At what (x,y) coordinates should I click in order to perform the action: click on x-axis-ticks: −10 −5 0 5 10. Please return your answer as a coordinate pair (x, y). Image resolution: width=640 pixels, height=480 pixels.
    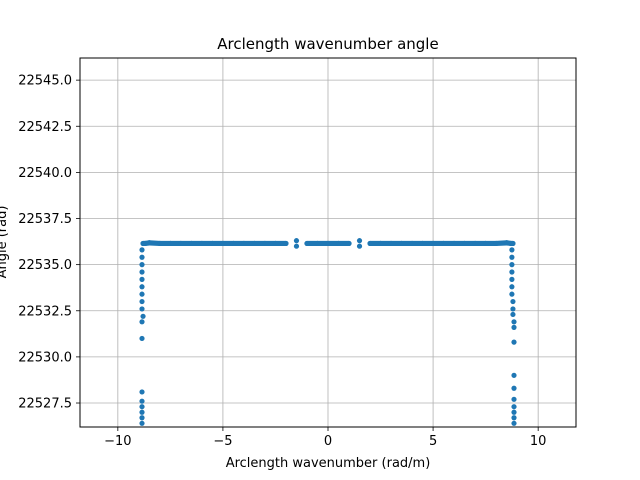
    Looking at the image, I should click on (325, 438).